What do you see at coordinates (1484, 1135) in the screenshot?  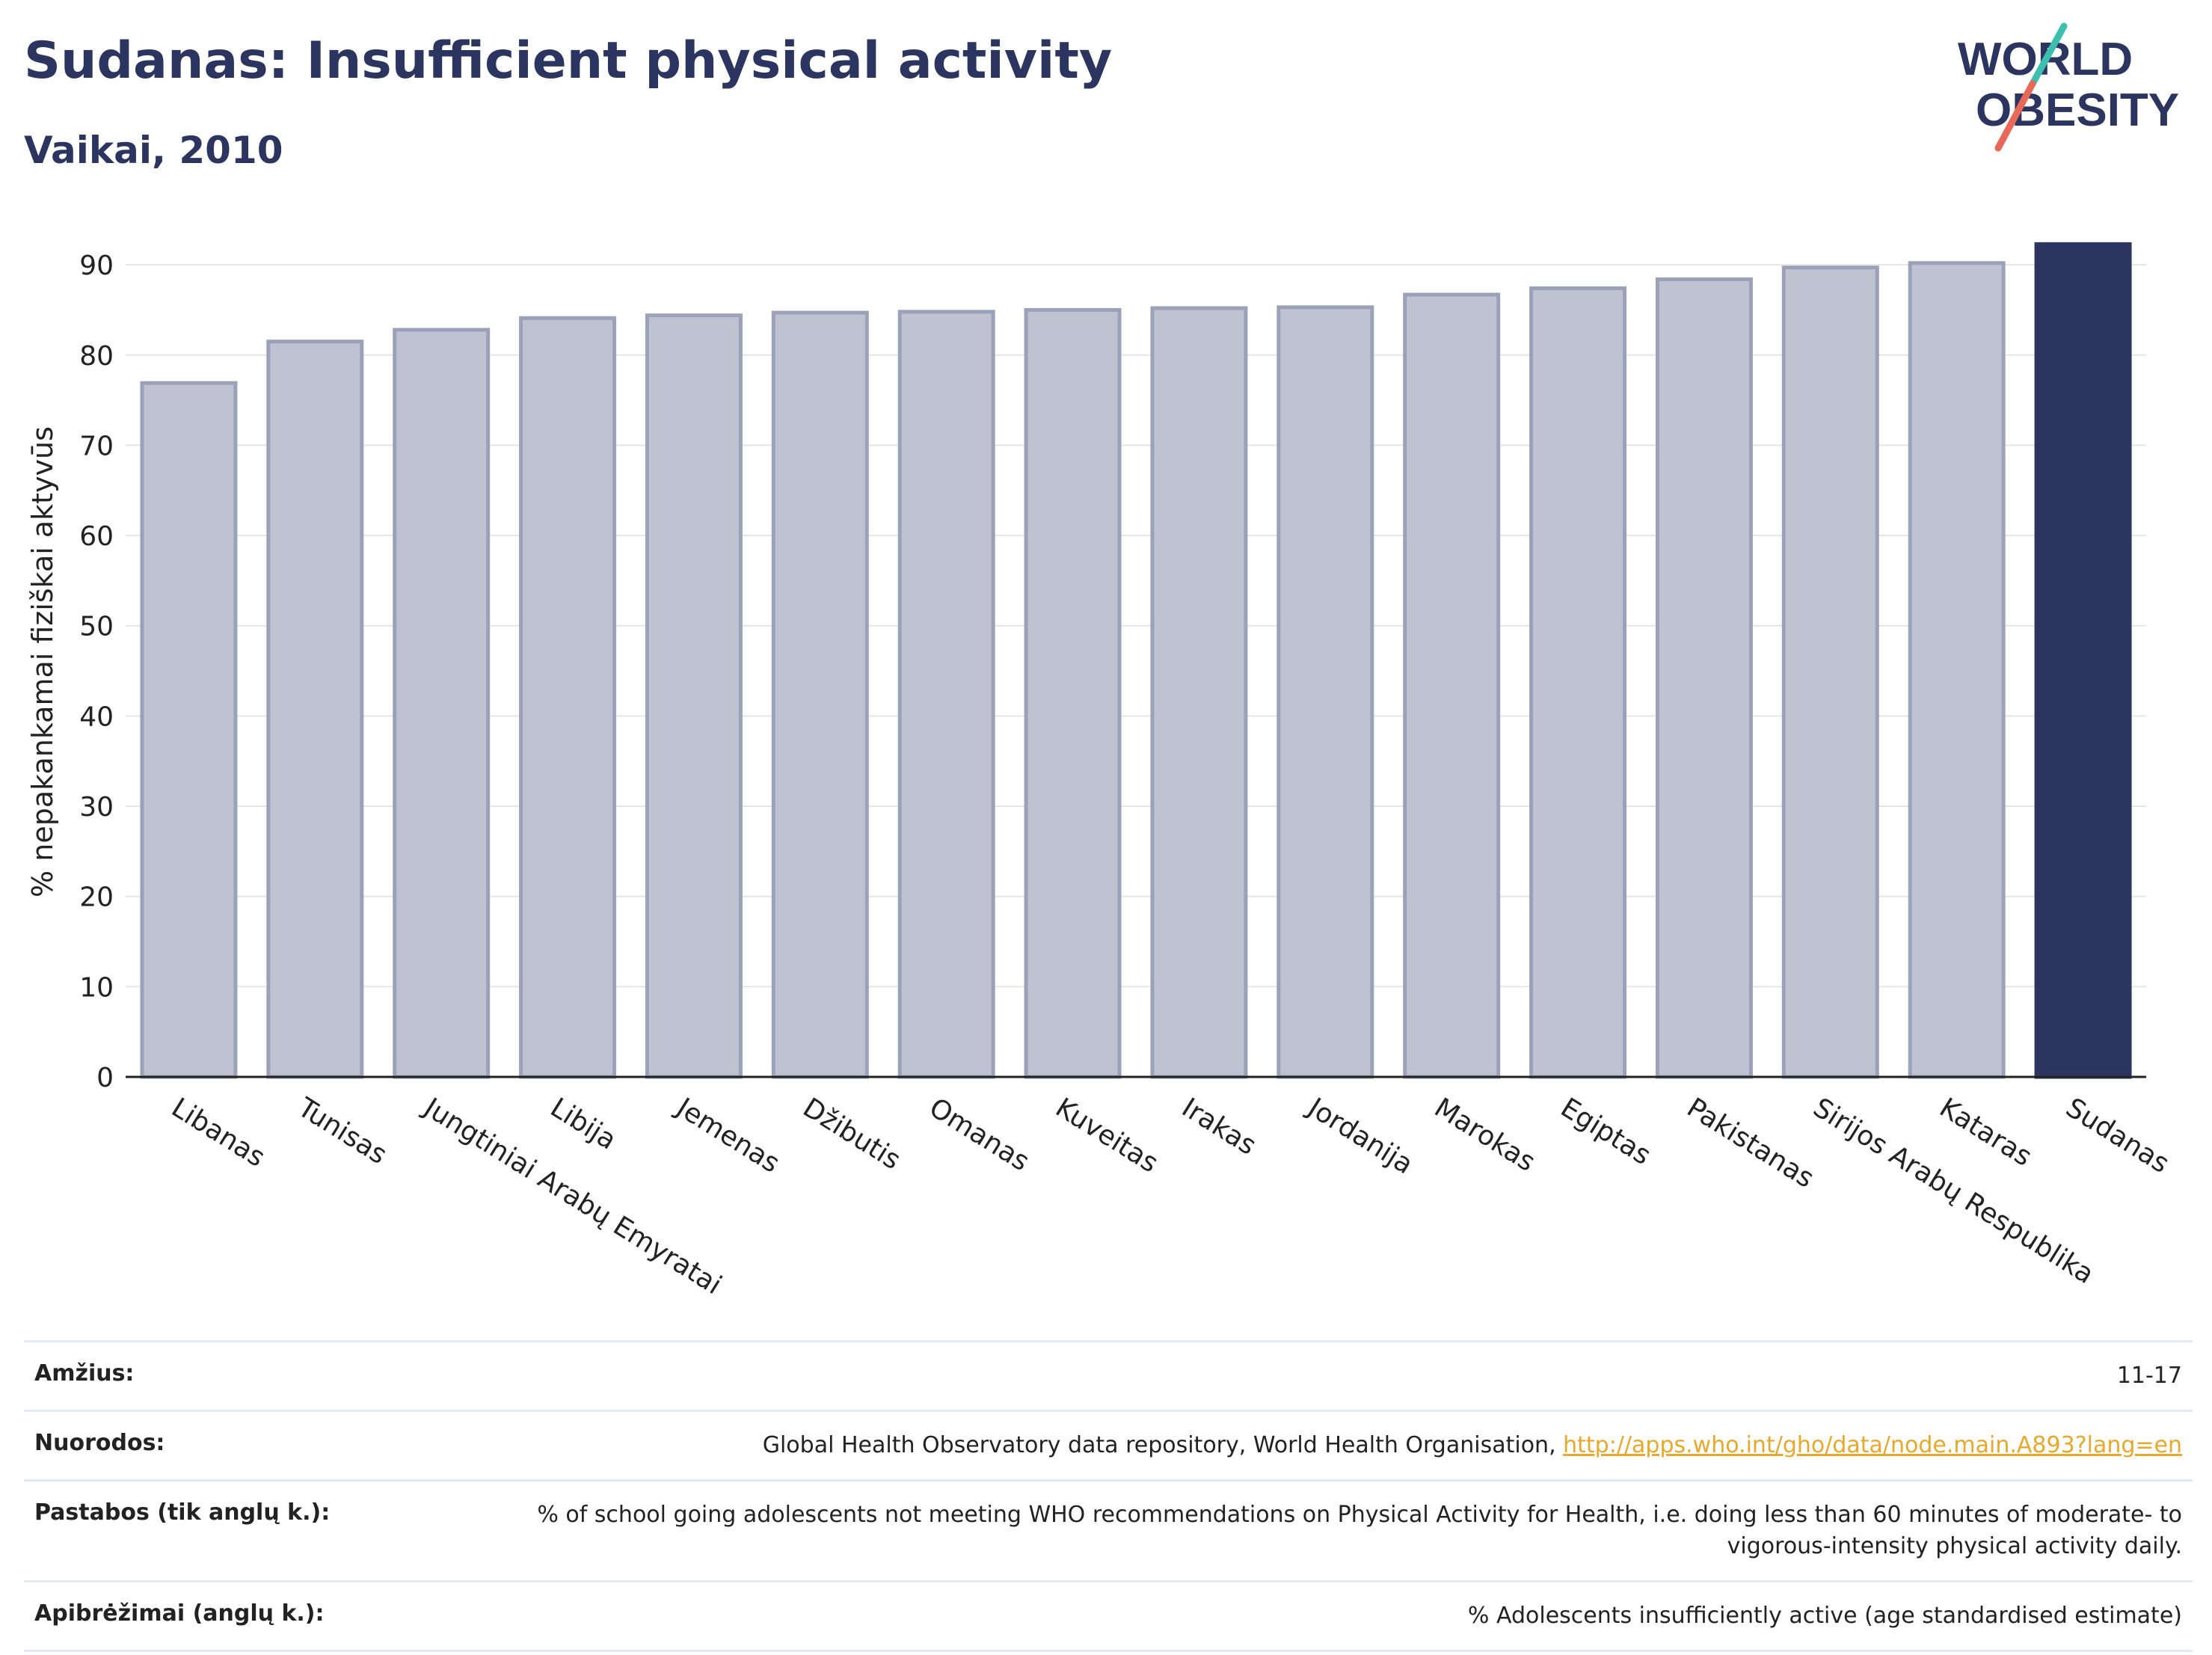 I see `x-tick-label: Marokas` at bounding box center [1484, 1135].